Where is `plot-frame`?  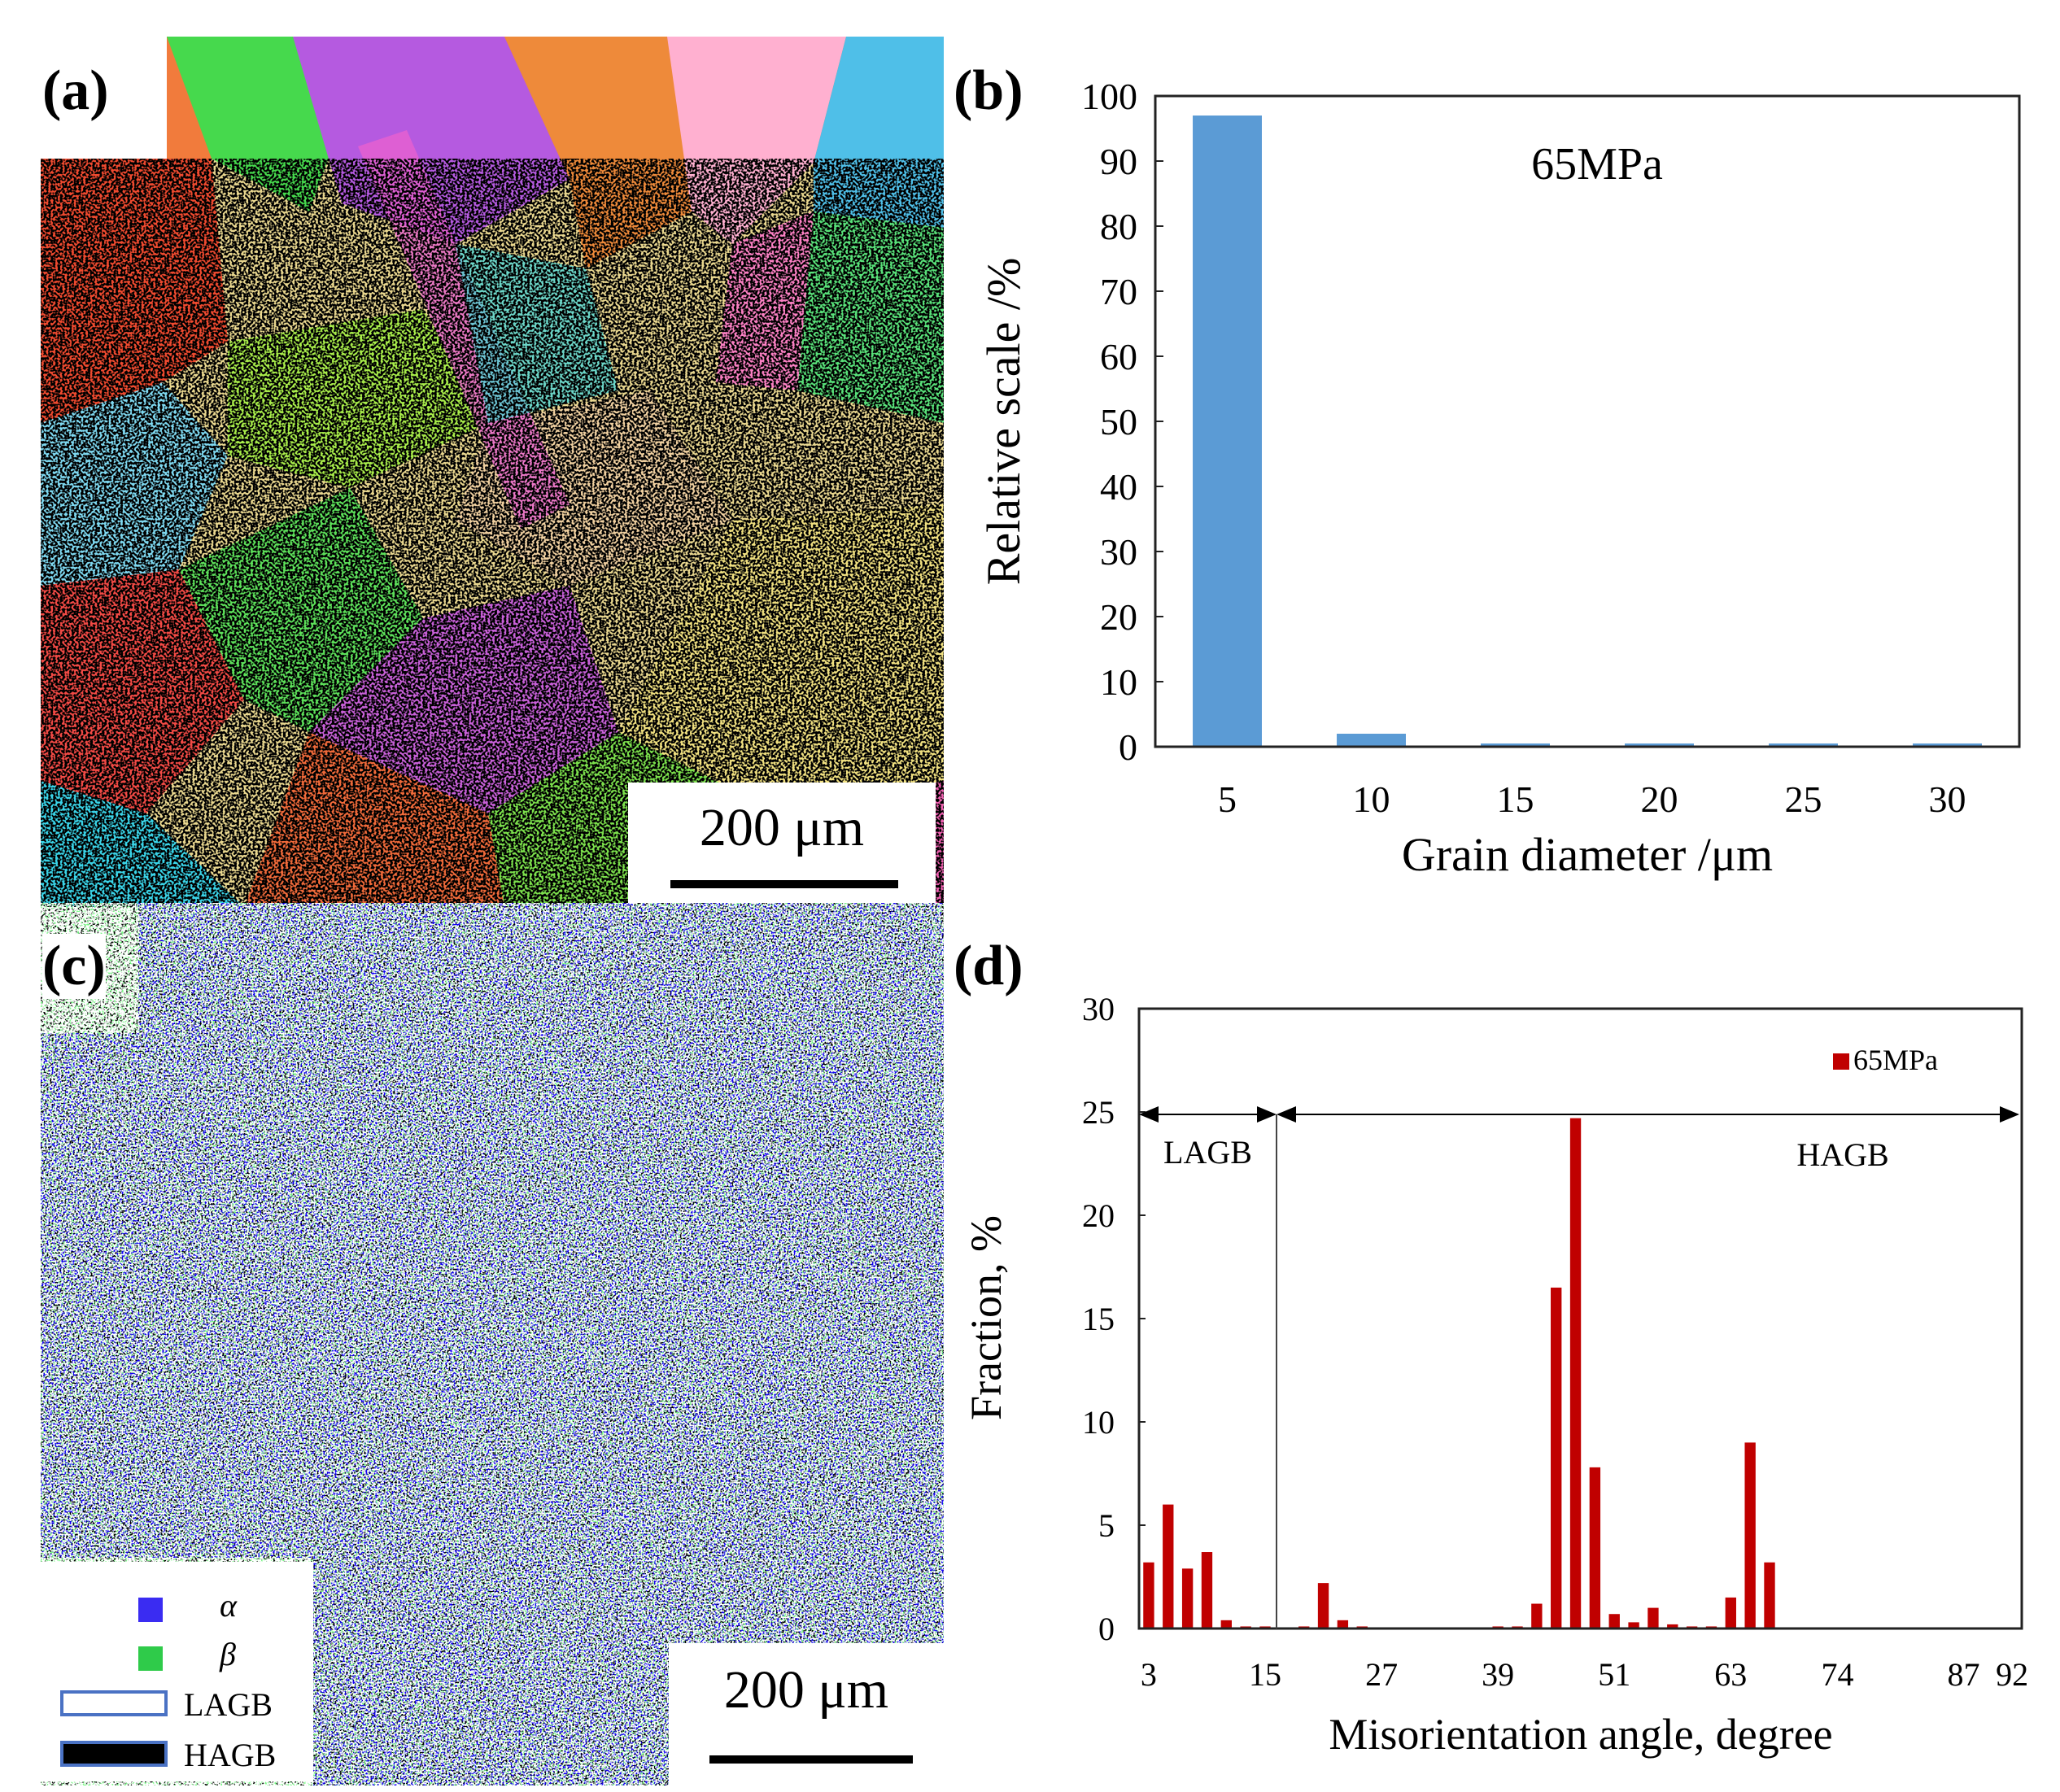
plot-frame is located at coordinates (1580, 1318).